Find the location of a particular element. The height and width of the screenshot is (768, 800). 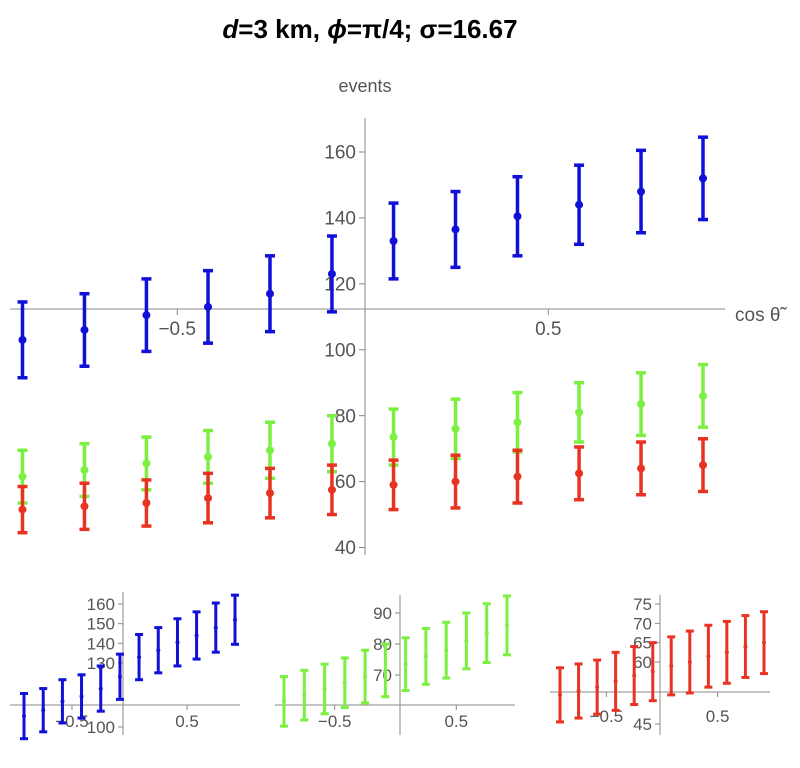

inset-blue-y-tick-label: 140 is located at coordinates (101, 643).